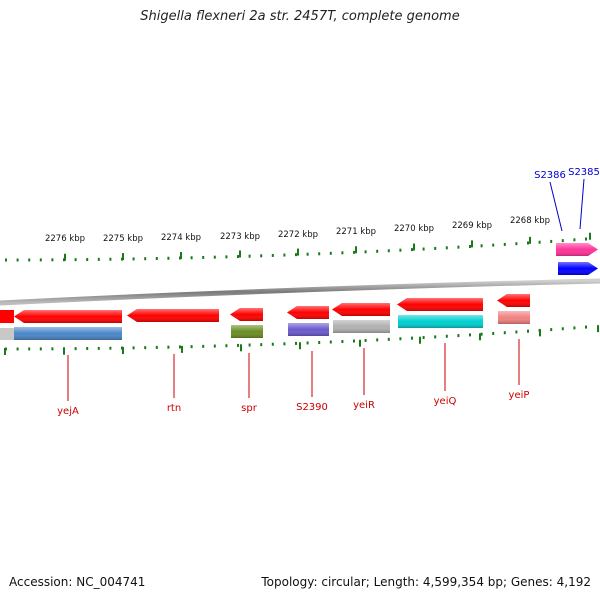 Image resolution: width=600 pixels, height=600 pixels. Describe the element at coordinates (298, 235) in the screenshot. I see `scale-label: 2272 kbp` at that location.